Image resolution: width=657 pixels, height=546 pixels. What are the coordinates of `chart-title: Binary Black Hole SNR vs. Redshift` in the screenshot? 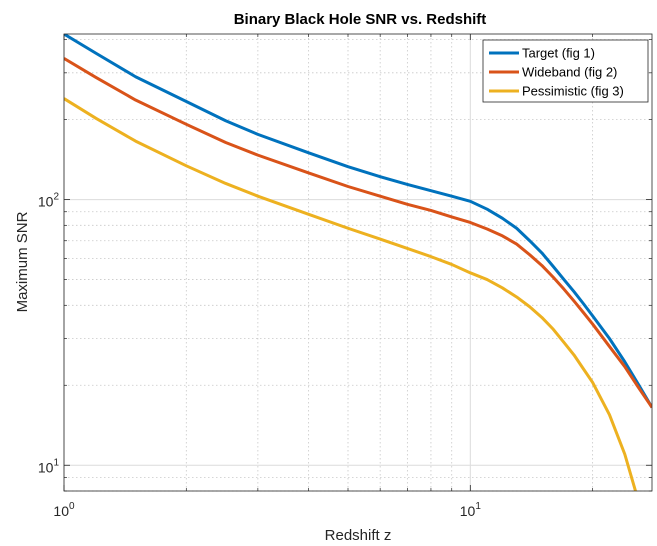 It's located at (360, 19).